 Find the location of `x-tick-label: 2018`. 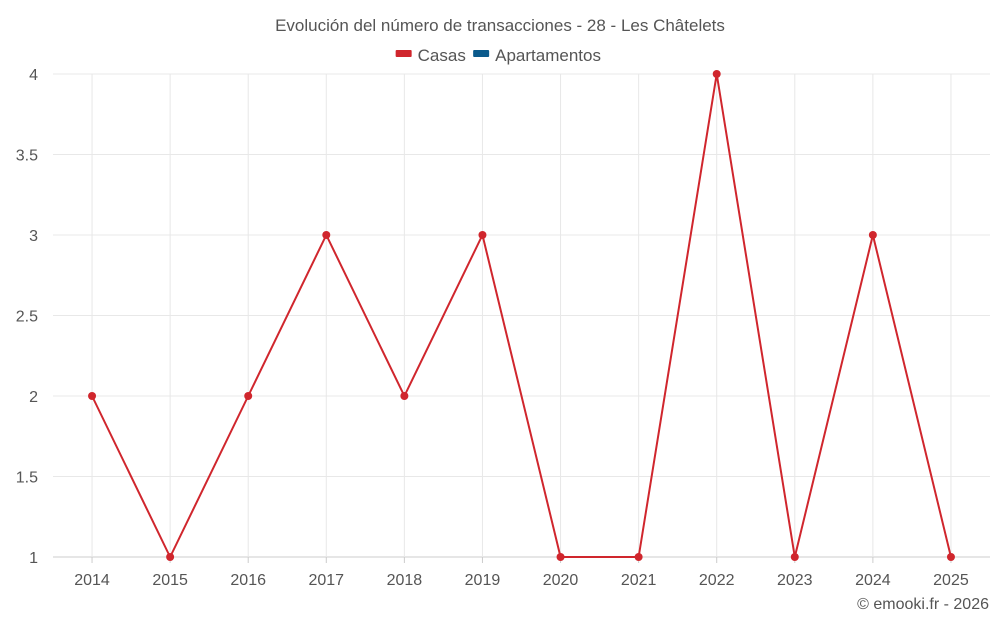

x-tick-label: 2018 is located at coordinates (405, 580).